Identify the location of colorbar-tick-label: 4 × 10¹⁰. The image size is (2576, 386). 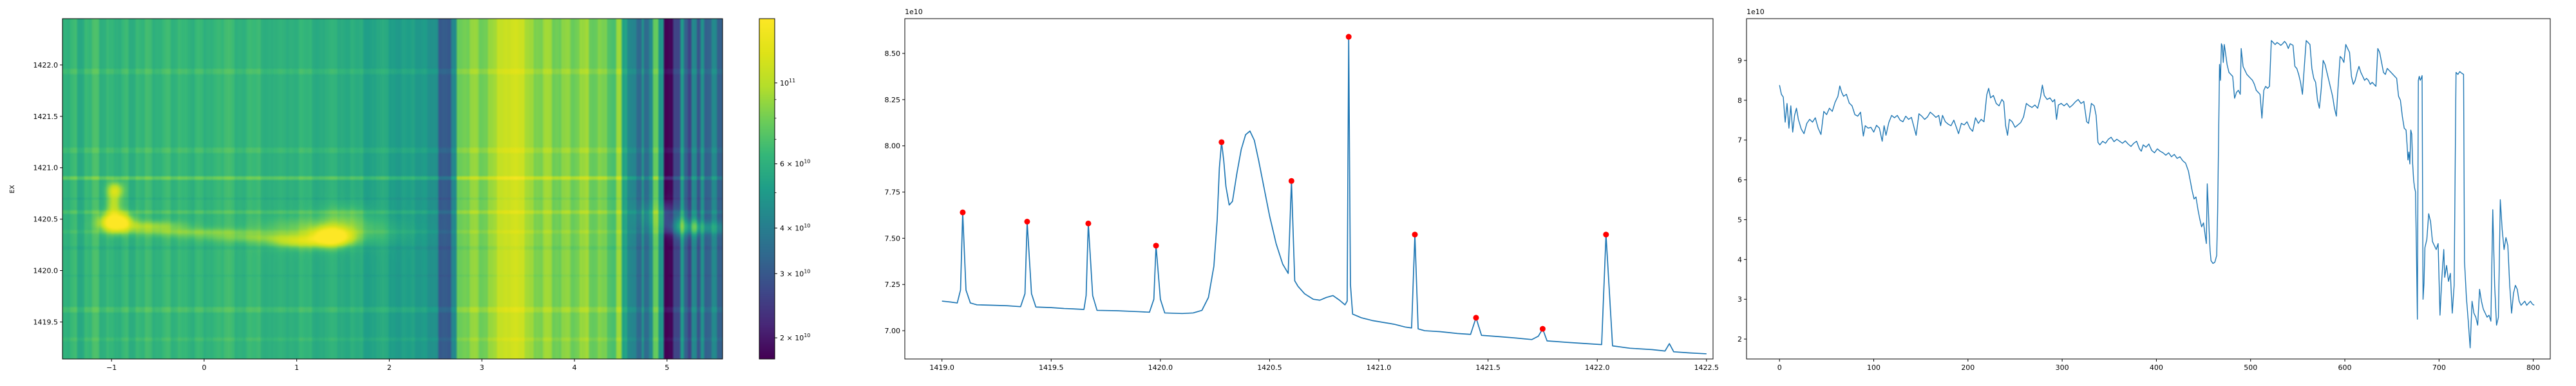
(795, 227).